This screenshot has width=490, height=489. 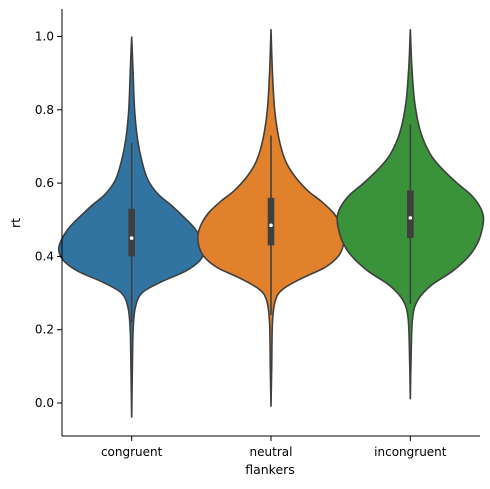 I want to click on median-incongruent, so click(x=410, y=218).